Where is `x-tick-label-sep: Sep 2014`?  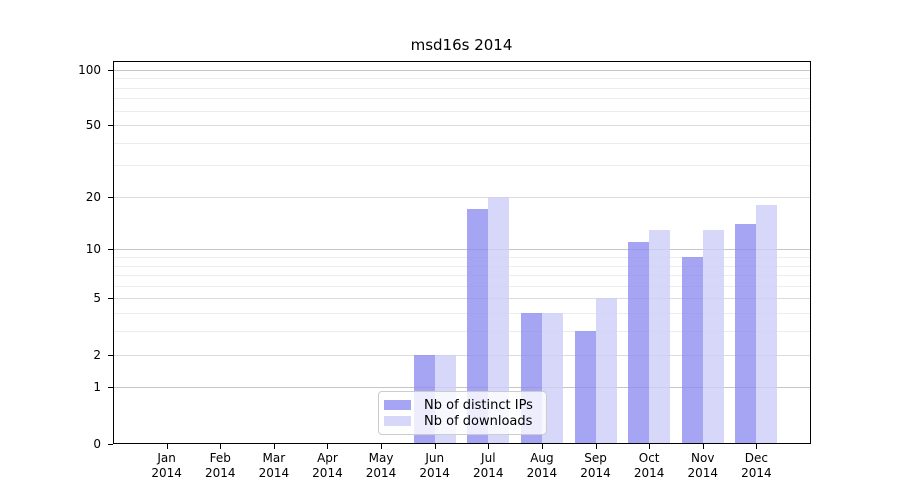
x-tick-label-sep: Sep 2014 is located at coordinates (596, 466).